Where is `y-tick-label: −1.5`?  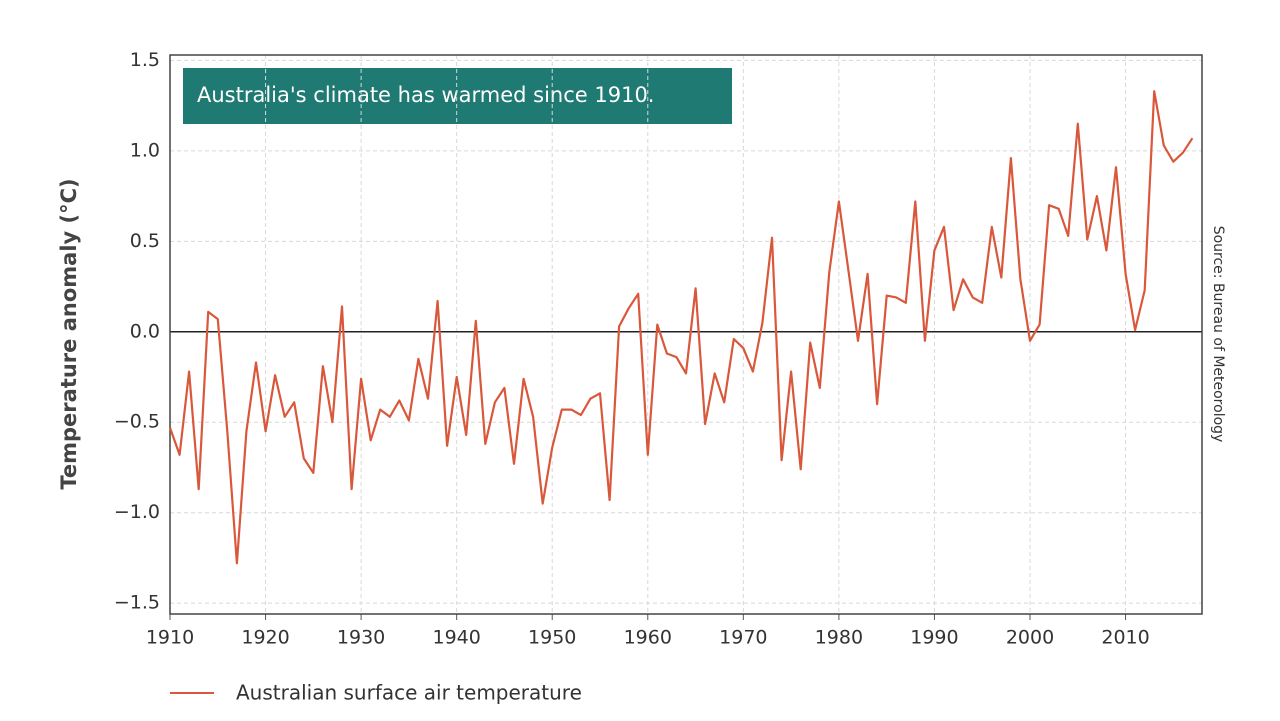
y-tick-label: −1.5 is located at coordinates (137, 603).